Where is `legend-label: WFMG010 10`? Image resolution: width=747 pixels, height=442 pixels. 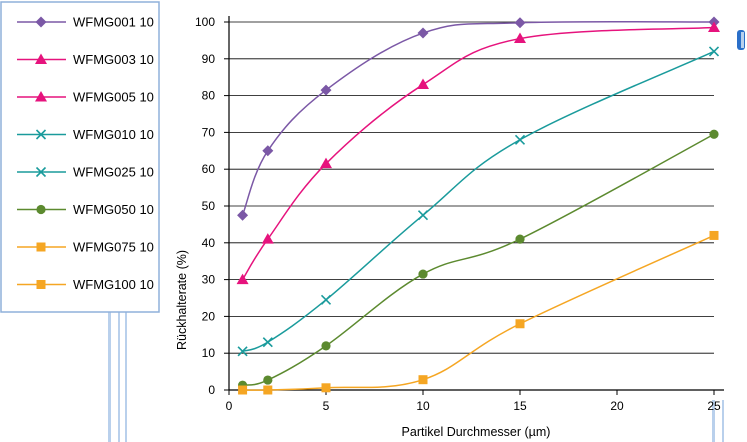
legend-label: WFMG010 10 is located at coordinates (113, 134).